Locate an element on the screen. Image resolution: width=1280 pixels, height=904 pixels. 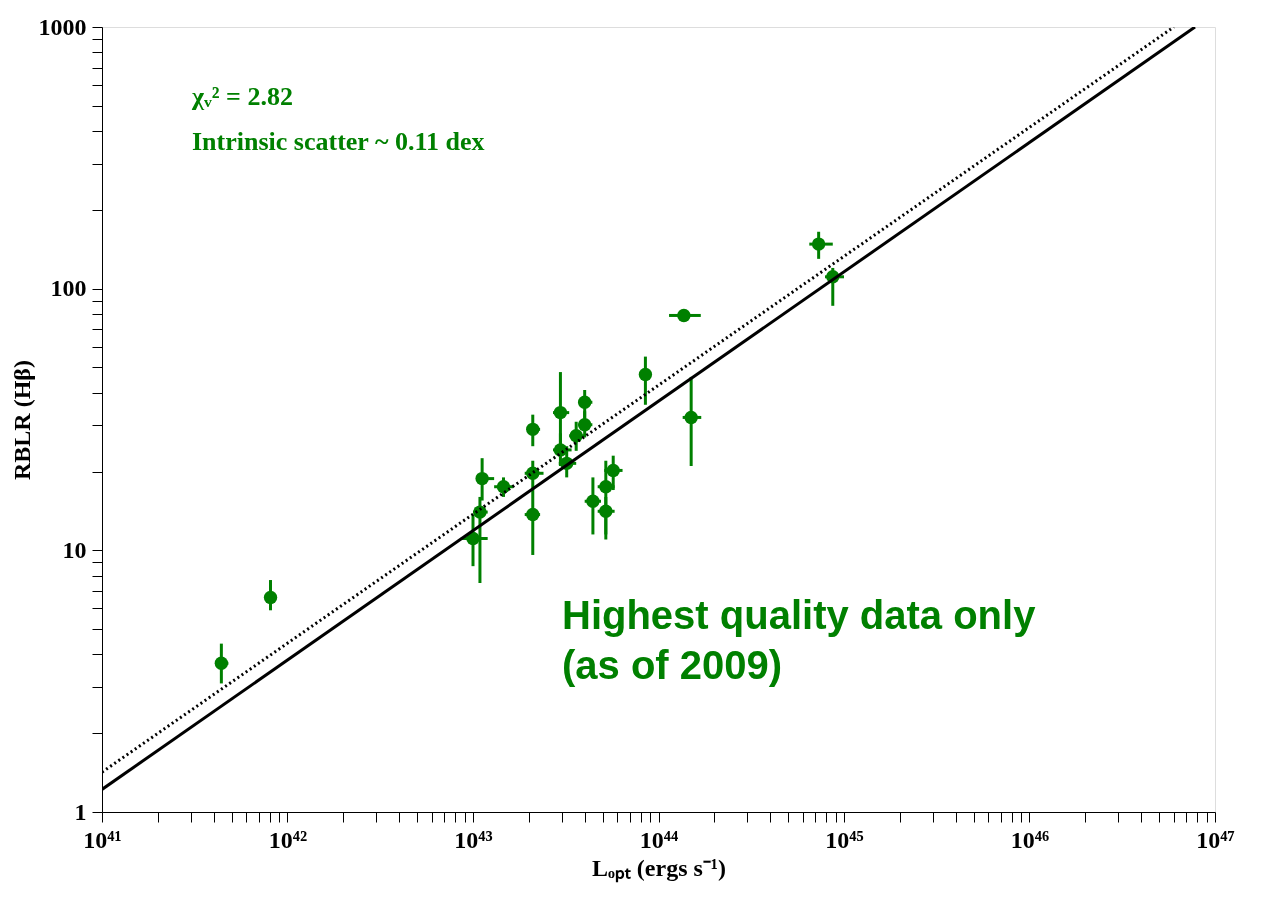
x-tick-label: 10⁴⁶ is located at coordinates (1030, 839).